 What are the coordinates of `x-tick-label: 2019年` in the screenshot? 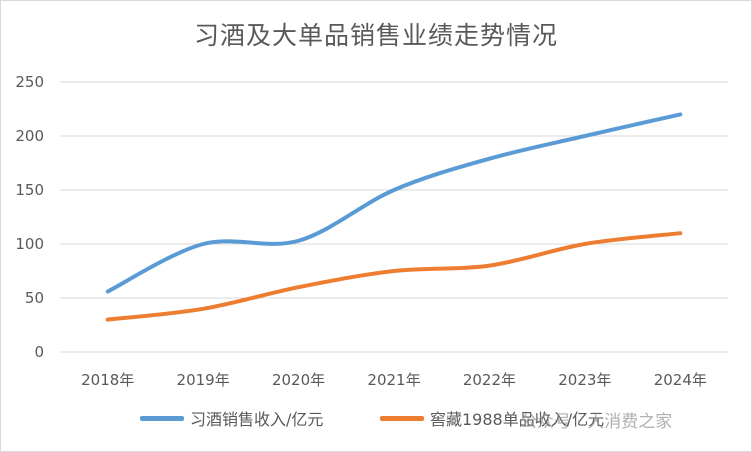 It's located at (203, 380).